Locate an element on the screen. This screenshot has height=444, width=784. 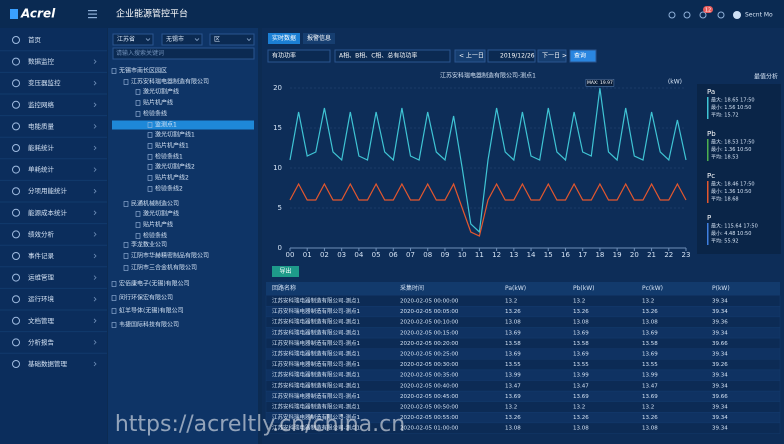
search-input is located at coordinates (183, 53).